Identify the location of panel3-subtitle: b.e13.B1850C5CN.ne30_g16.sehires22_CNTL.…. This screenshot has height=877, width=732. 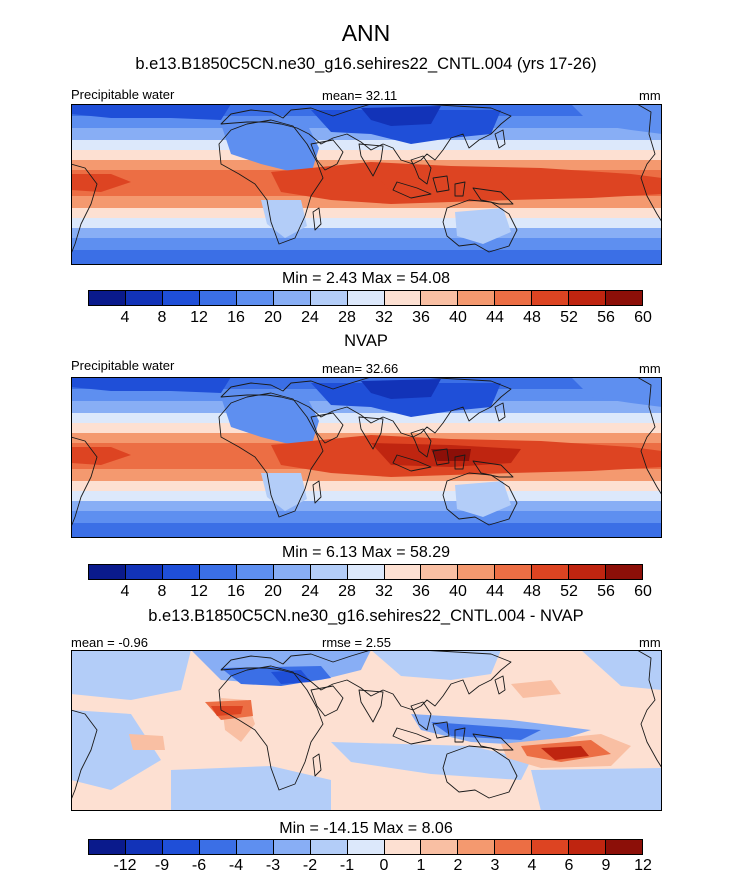
(366, 616).